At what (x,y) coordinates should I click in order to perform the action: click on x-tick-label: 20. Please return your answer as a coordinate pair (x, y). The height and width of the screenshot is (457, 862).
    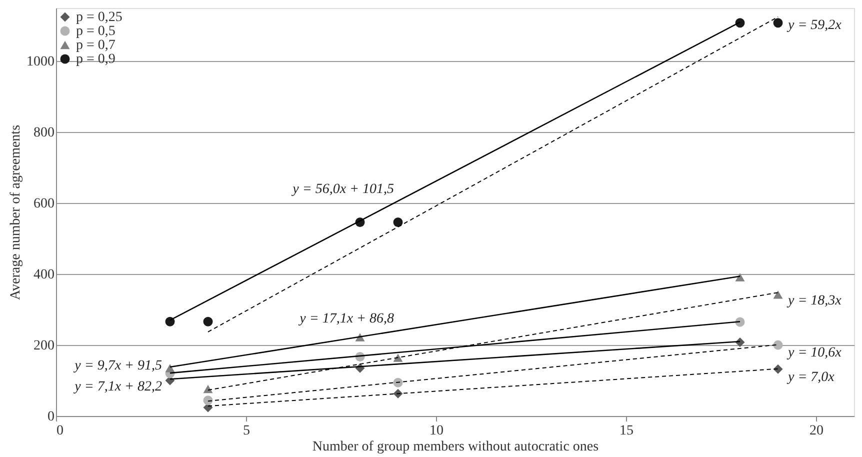
    Looking at the image, I should click on (817, 431).